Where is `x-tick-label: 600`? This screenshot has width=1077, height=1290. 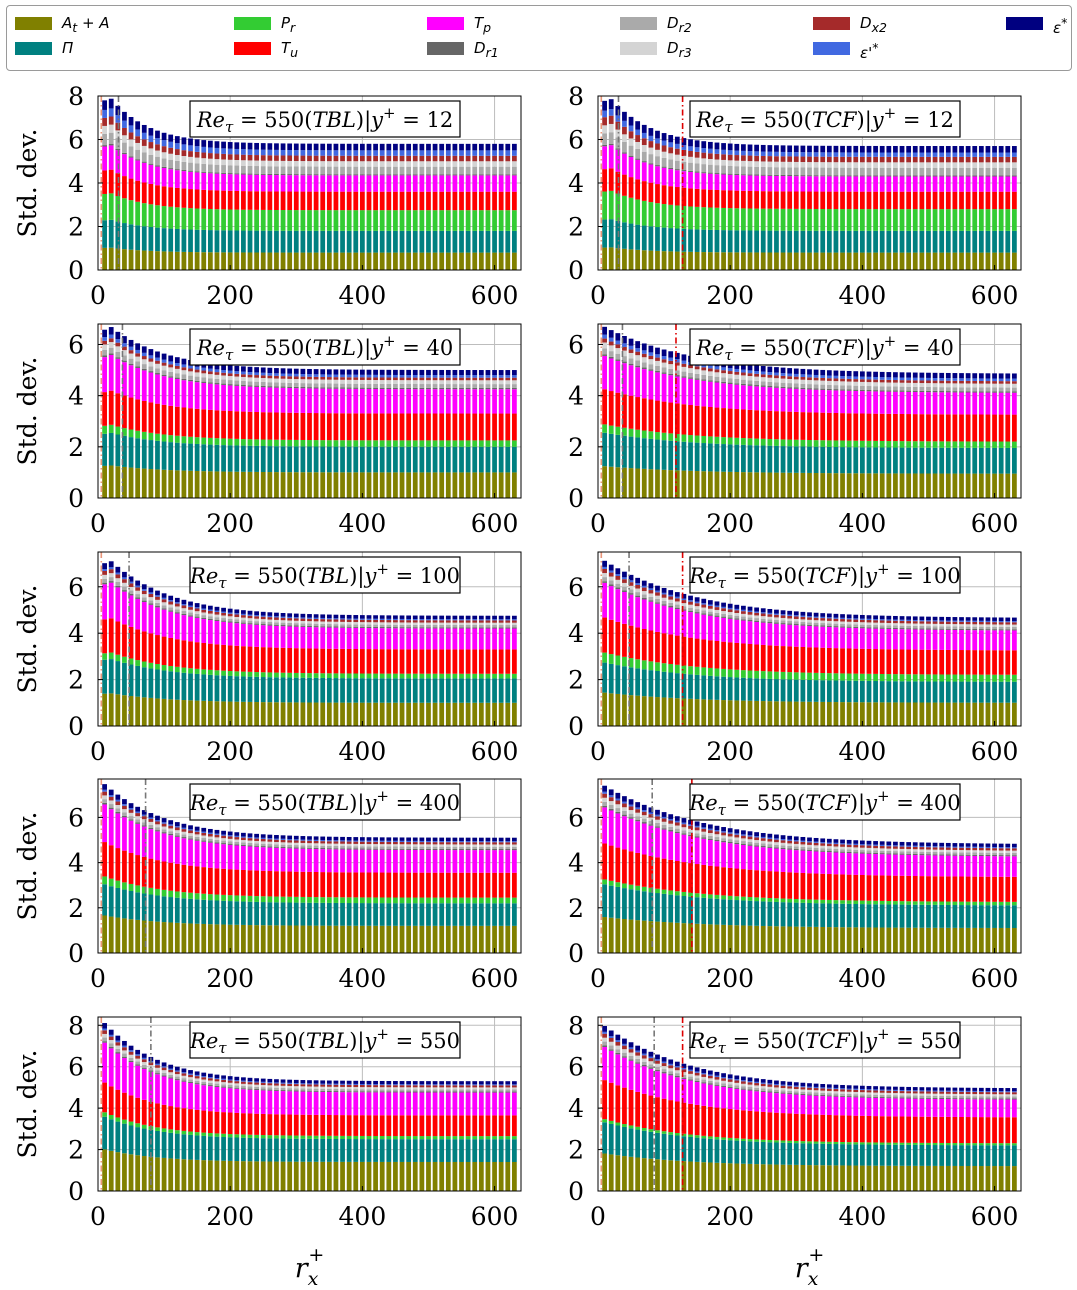
x-tick-label: 600 is located at coordinates (495, 295).